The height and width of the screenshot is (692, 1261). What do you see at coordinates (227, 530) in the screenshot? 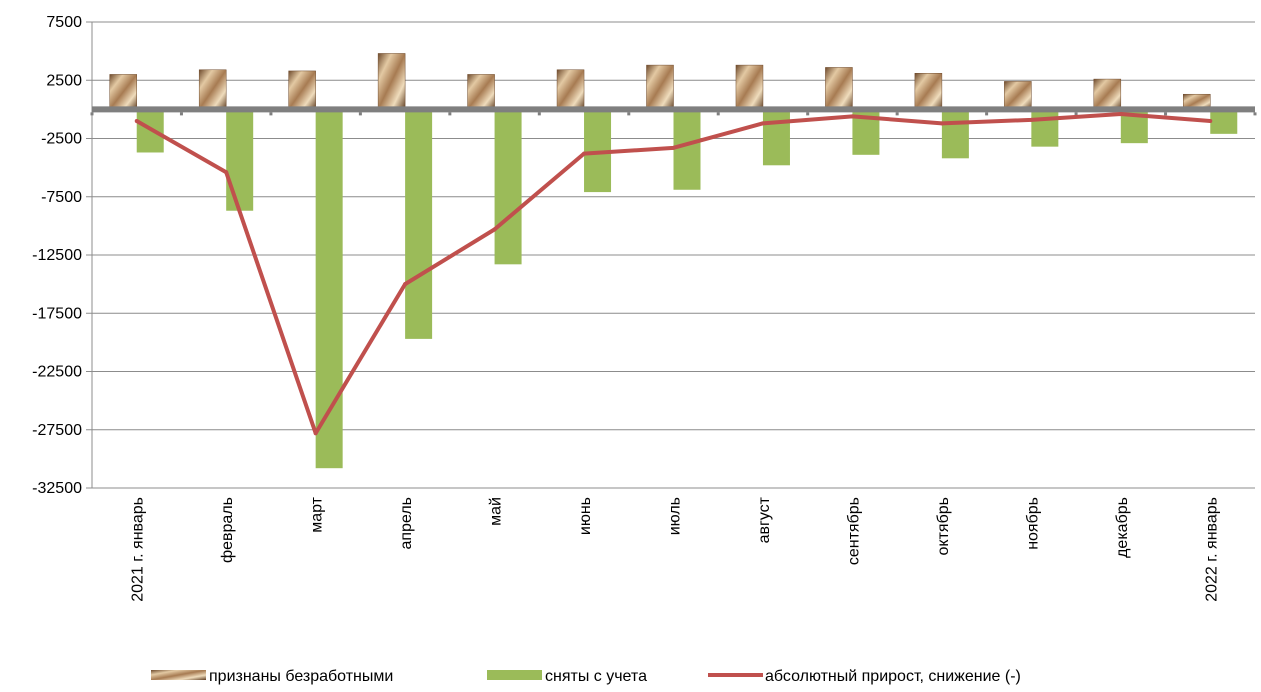
I see `x-category-label: февраль` at bounding box center [227, 530].